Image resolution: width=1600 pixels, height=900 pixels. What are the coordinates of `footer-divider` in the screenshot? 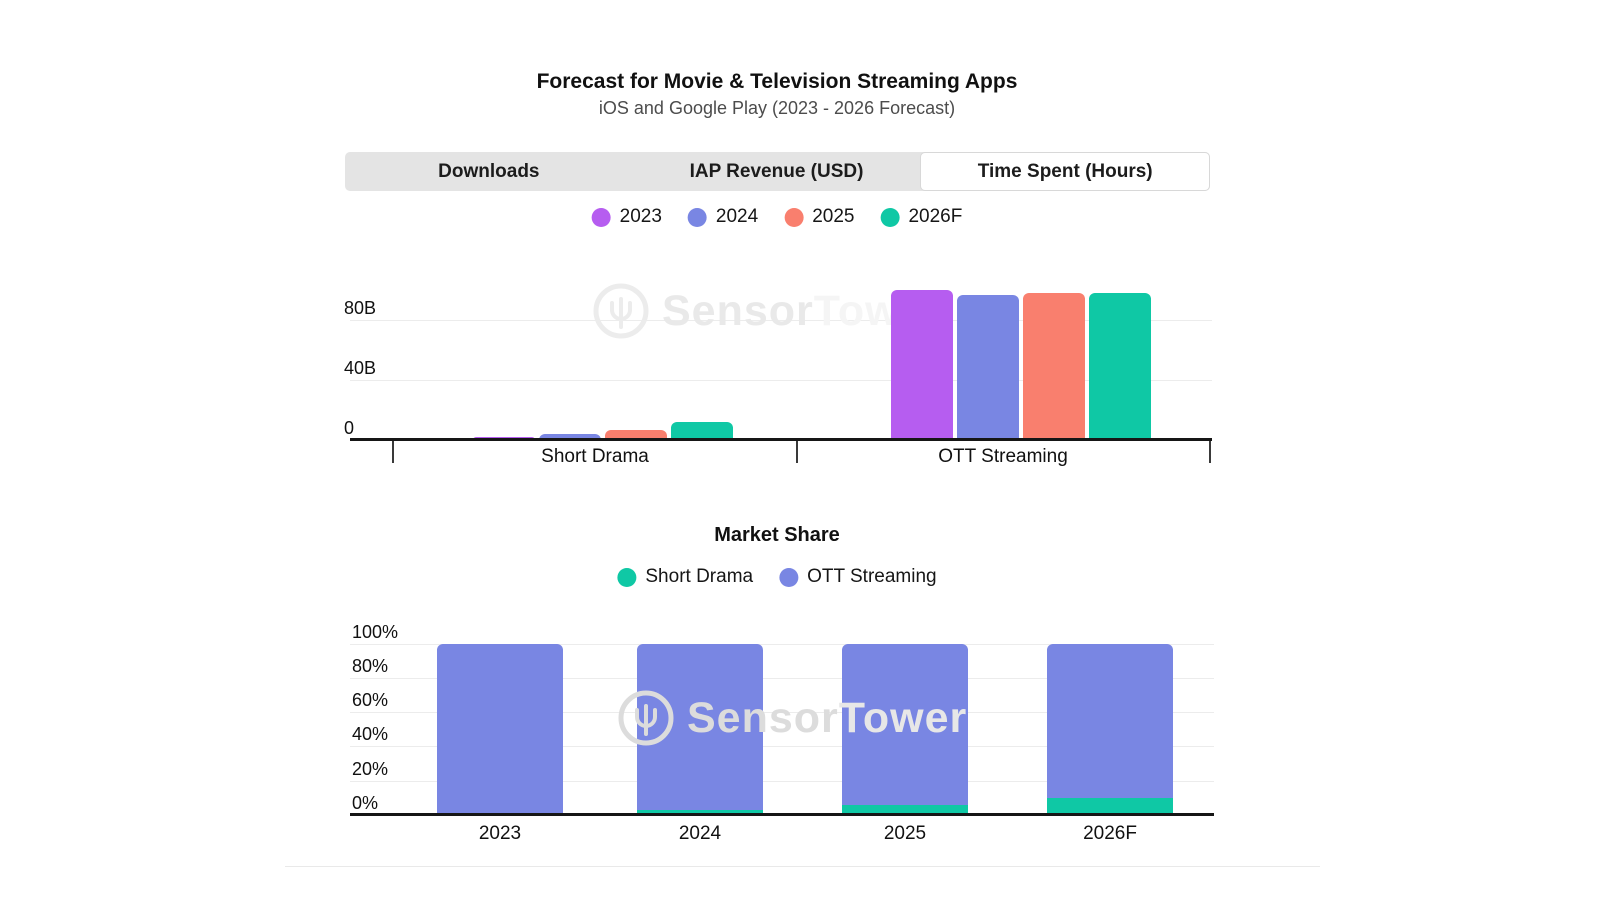 It's located at (802, 866).